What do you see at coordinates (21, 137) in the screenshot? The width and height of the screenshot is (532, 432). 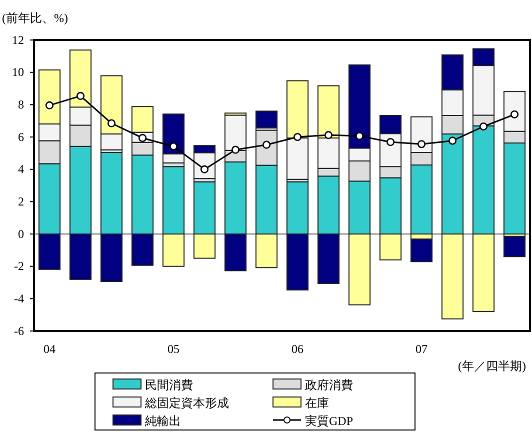 I see `y-tick-label: 6` at bounding box center [21, 137].